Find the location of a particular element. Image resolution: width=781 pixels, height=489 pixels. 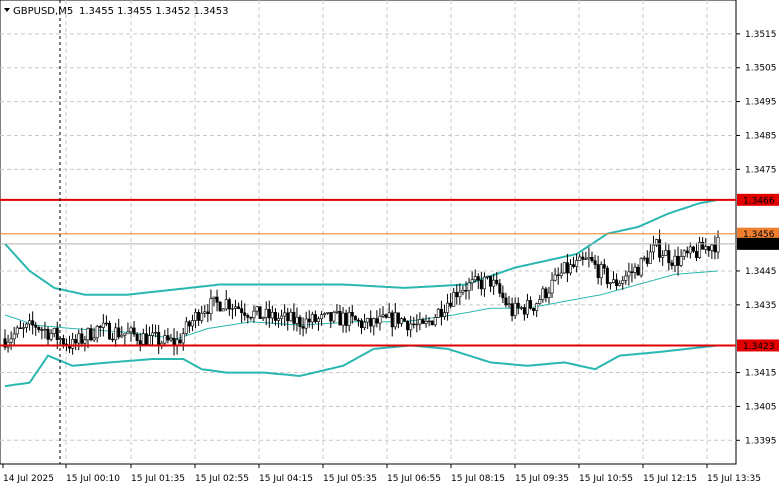

price-labels: 1.3466 1.3456 1.3423 1.3453 is located at coordinates (758, 272).